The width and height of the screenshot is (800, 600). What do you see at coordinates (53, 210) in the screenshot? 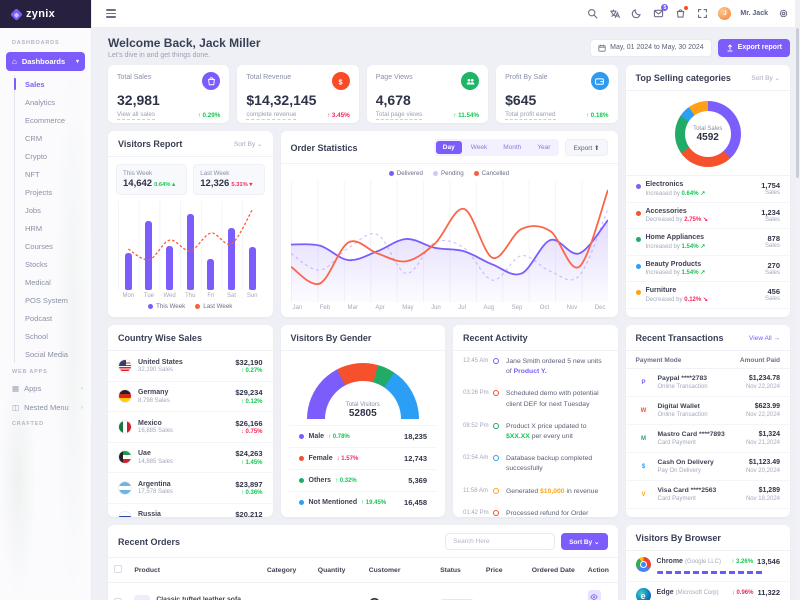
I see `sidebar-subitem: Jobs` at bounding box center [53, 210].